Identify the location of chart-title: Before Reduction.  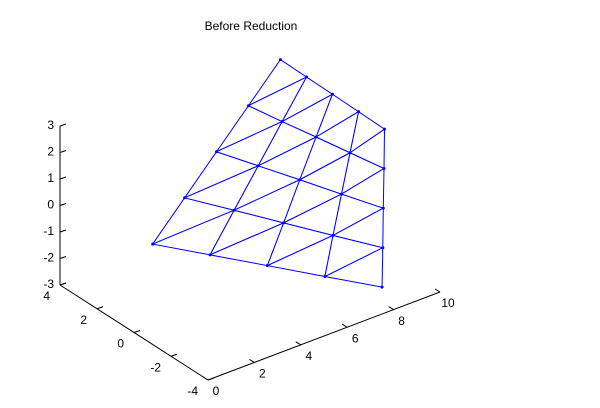
(251, 26).